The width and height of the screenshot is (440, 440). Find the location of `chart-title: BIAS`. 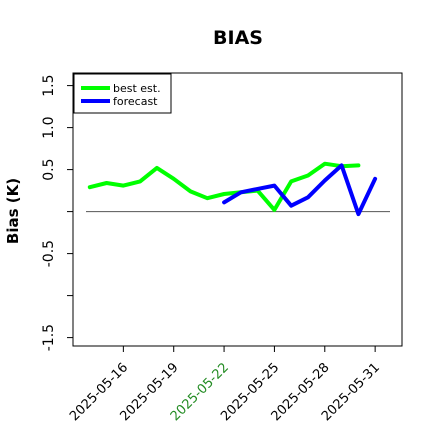

chart-title: BIAS is located at coordinates (238, 38).